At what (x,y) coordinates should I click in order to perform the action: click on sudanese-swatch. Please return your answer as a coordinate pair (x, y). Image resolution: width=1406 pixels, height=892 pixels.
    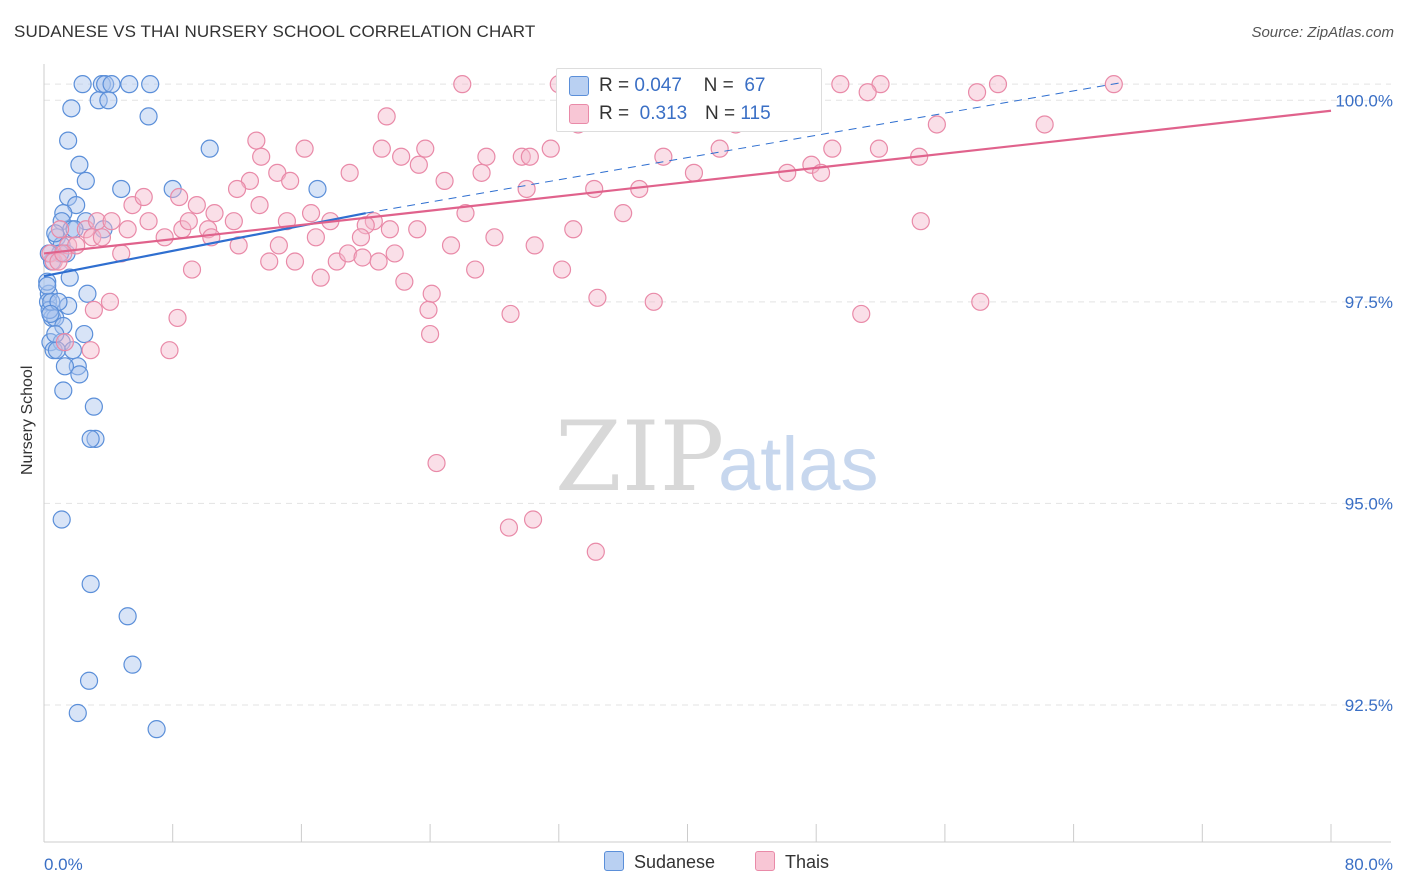
    Looking at the image, I should click on (614, 861).